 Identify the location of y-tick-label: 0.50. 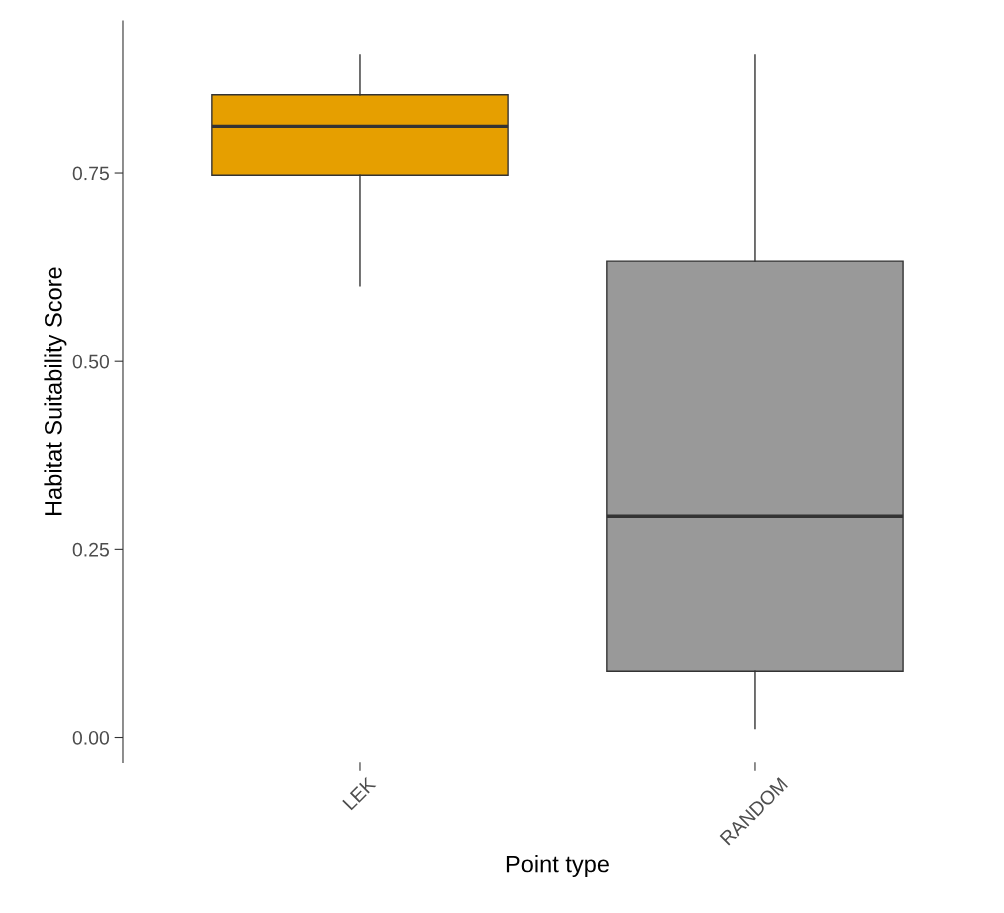
(91, 361).